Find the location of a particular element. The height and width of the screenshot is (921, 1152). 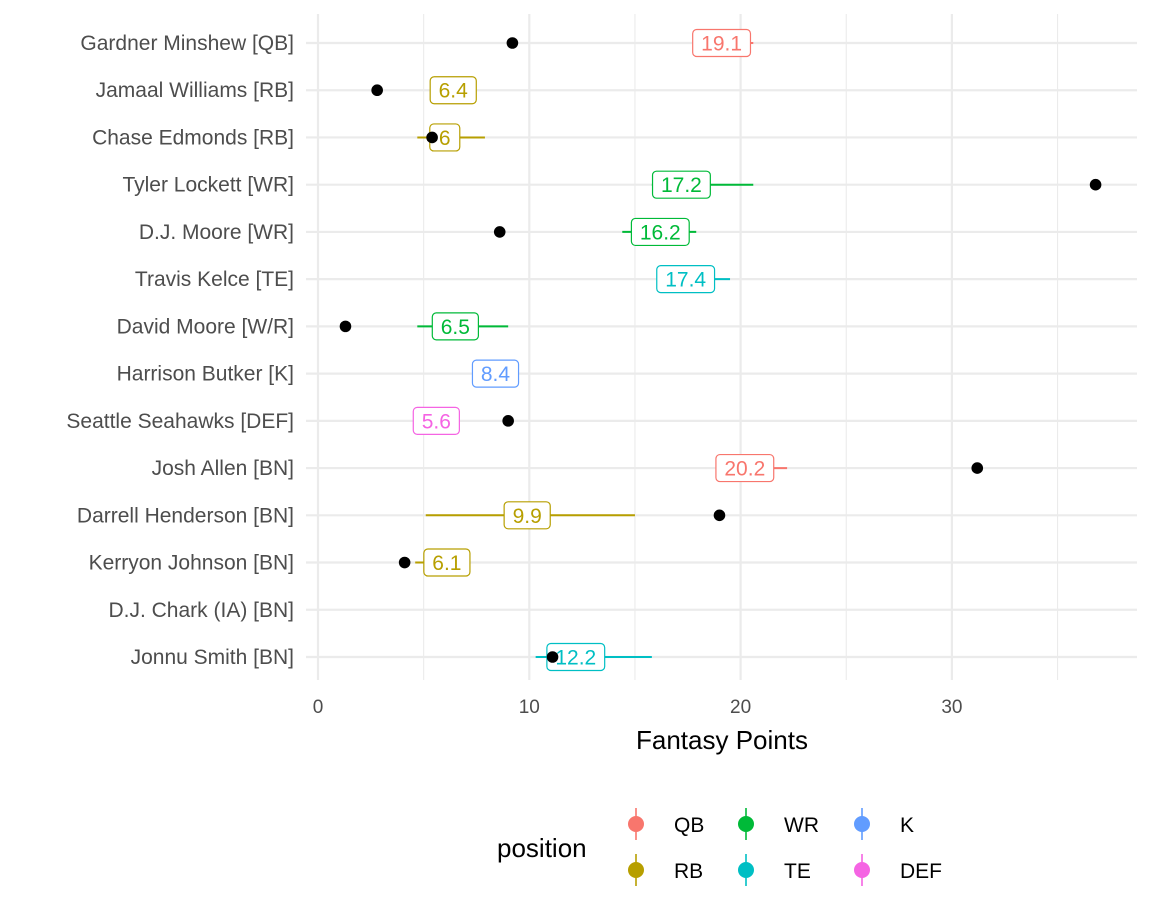

player-label: Tyler Lockett [WR] is located at coordinates (208, 185).